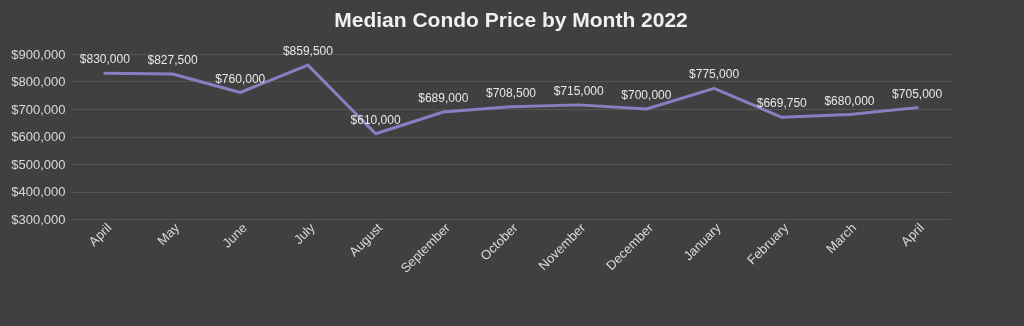 The width and height of the screenshot is (1024, 326). What do you see at coordinates (172, 59) in the screenshot?
I see `data-label: $827,500` at bounding box center [172, 59].